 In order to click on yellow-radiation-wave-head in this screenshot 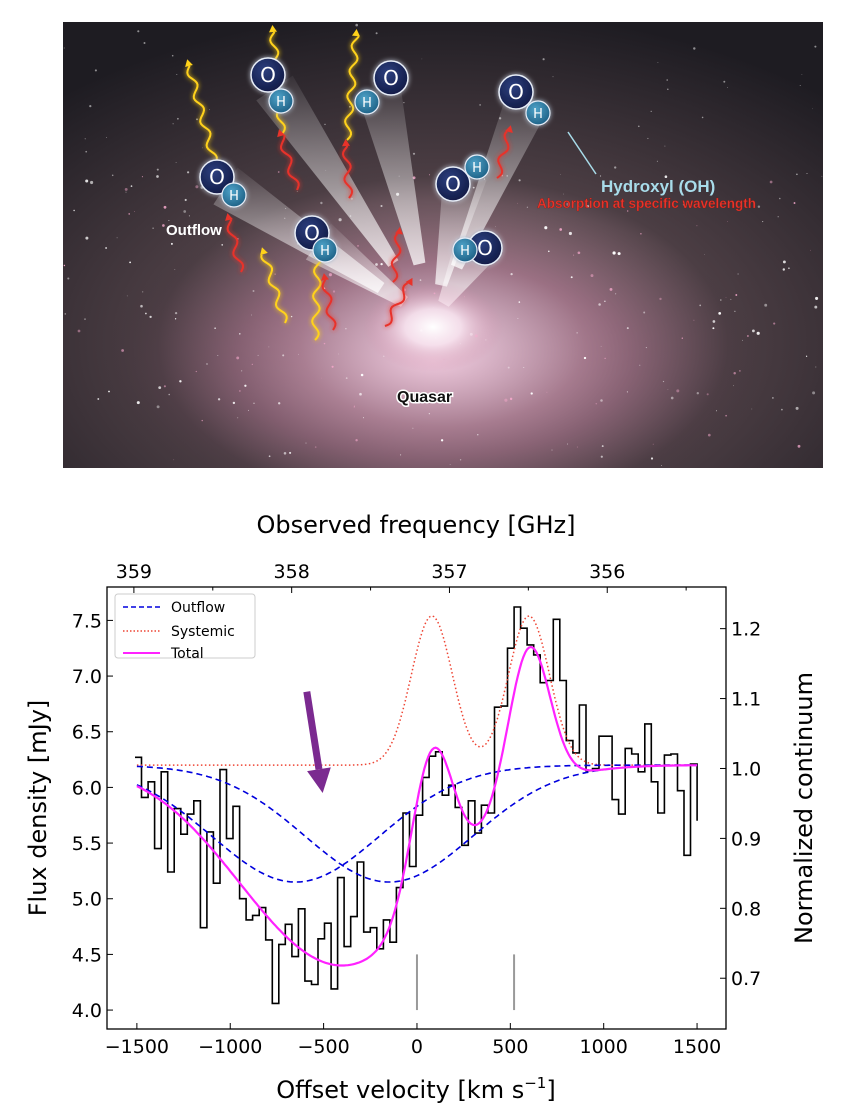, I will do `click(356, 33)`.